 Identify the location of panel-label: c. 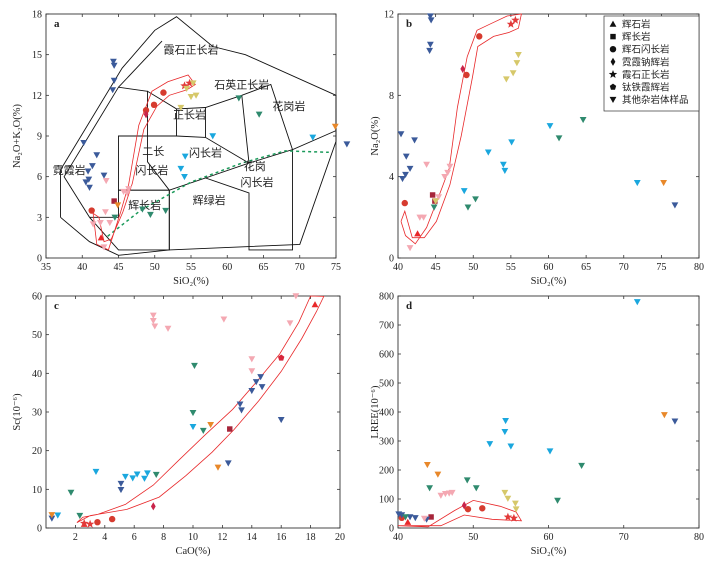
(56, 306).